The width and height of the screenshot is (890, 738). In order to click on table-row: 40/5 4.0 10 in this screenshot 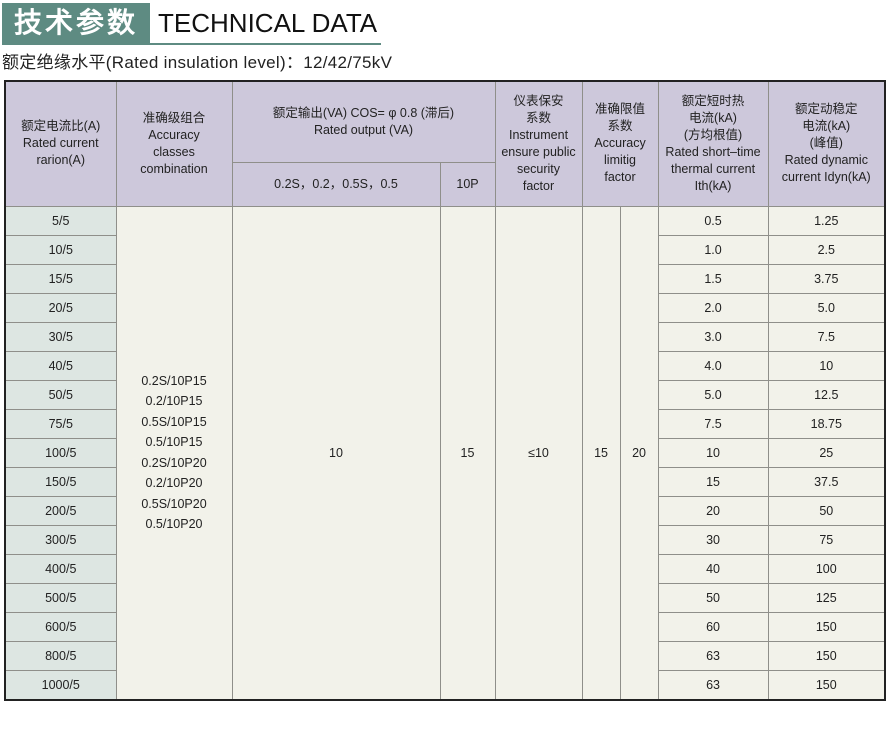, I will do `click(445, 365)`.